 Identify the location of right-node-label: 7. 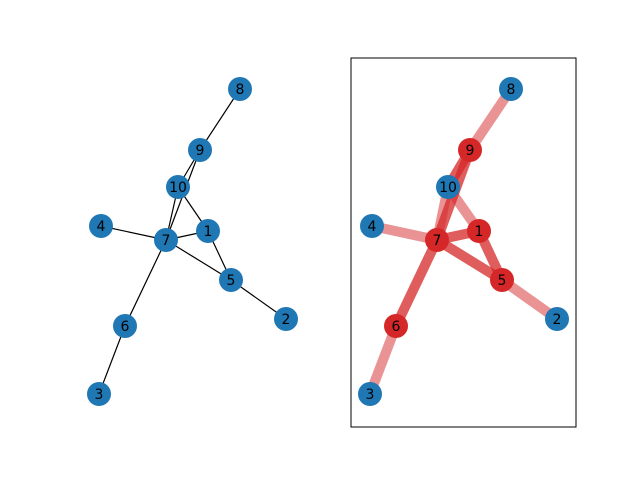
(437, 241).